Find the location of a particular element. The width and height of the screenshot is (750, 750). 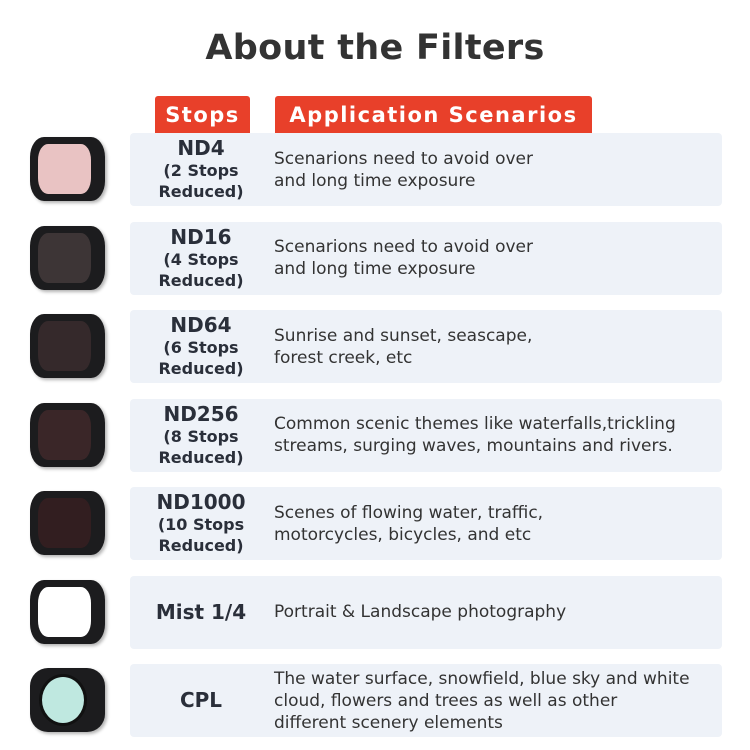

scenario-line: motorcycles, bicycles, and etc is located at coordinates (403, 534).